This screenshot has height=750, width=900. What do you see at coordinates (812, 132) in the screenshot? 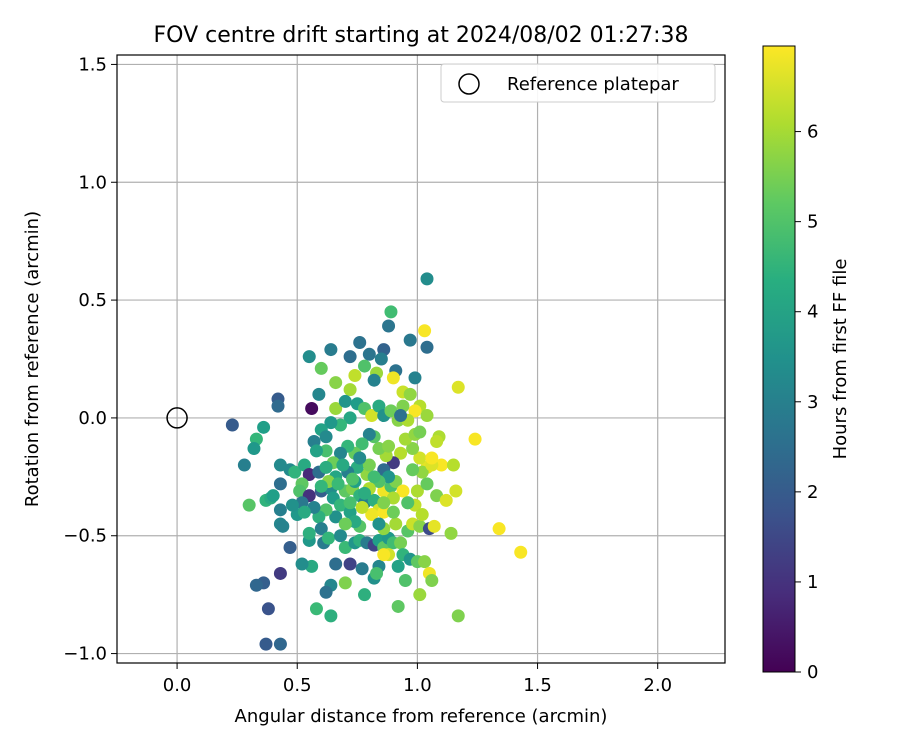
I see `colorbar-tick-label: 6` at bounding box center [812, 132].